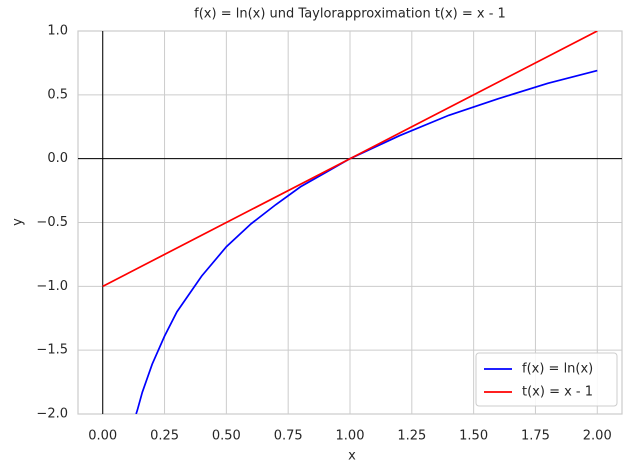  Describe the element at coordinates (52, 222) in the screenshot. I see `y-tick-label: −0.5` at that location.